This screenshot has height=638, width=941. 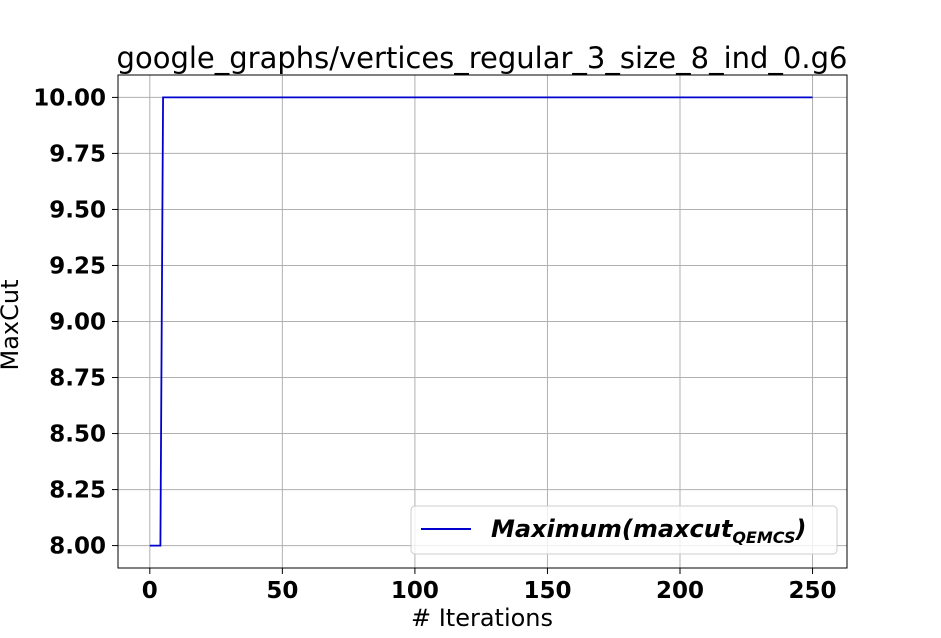 What do you see at coordinates (282, 591) in the screenshot?
I see `x-tick-label: 50` at bounding box center [282, 591].